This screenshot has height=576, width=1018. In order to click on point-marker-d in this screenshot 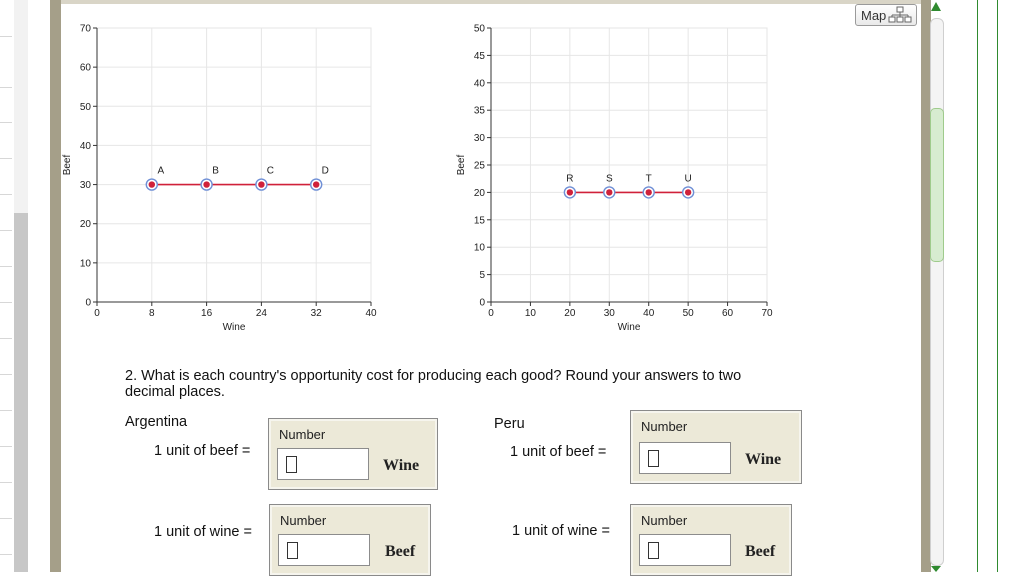, I will do `click(316, 184)`.